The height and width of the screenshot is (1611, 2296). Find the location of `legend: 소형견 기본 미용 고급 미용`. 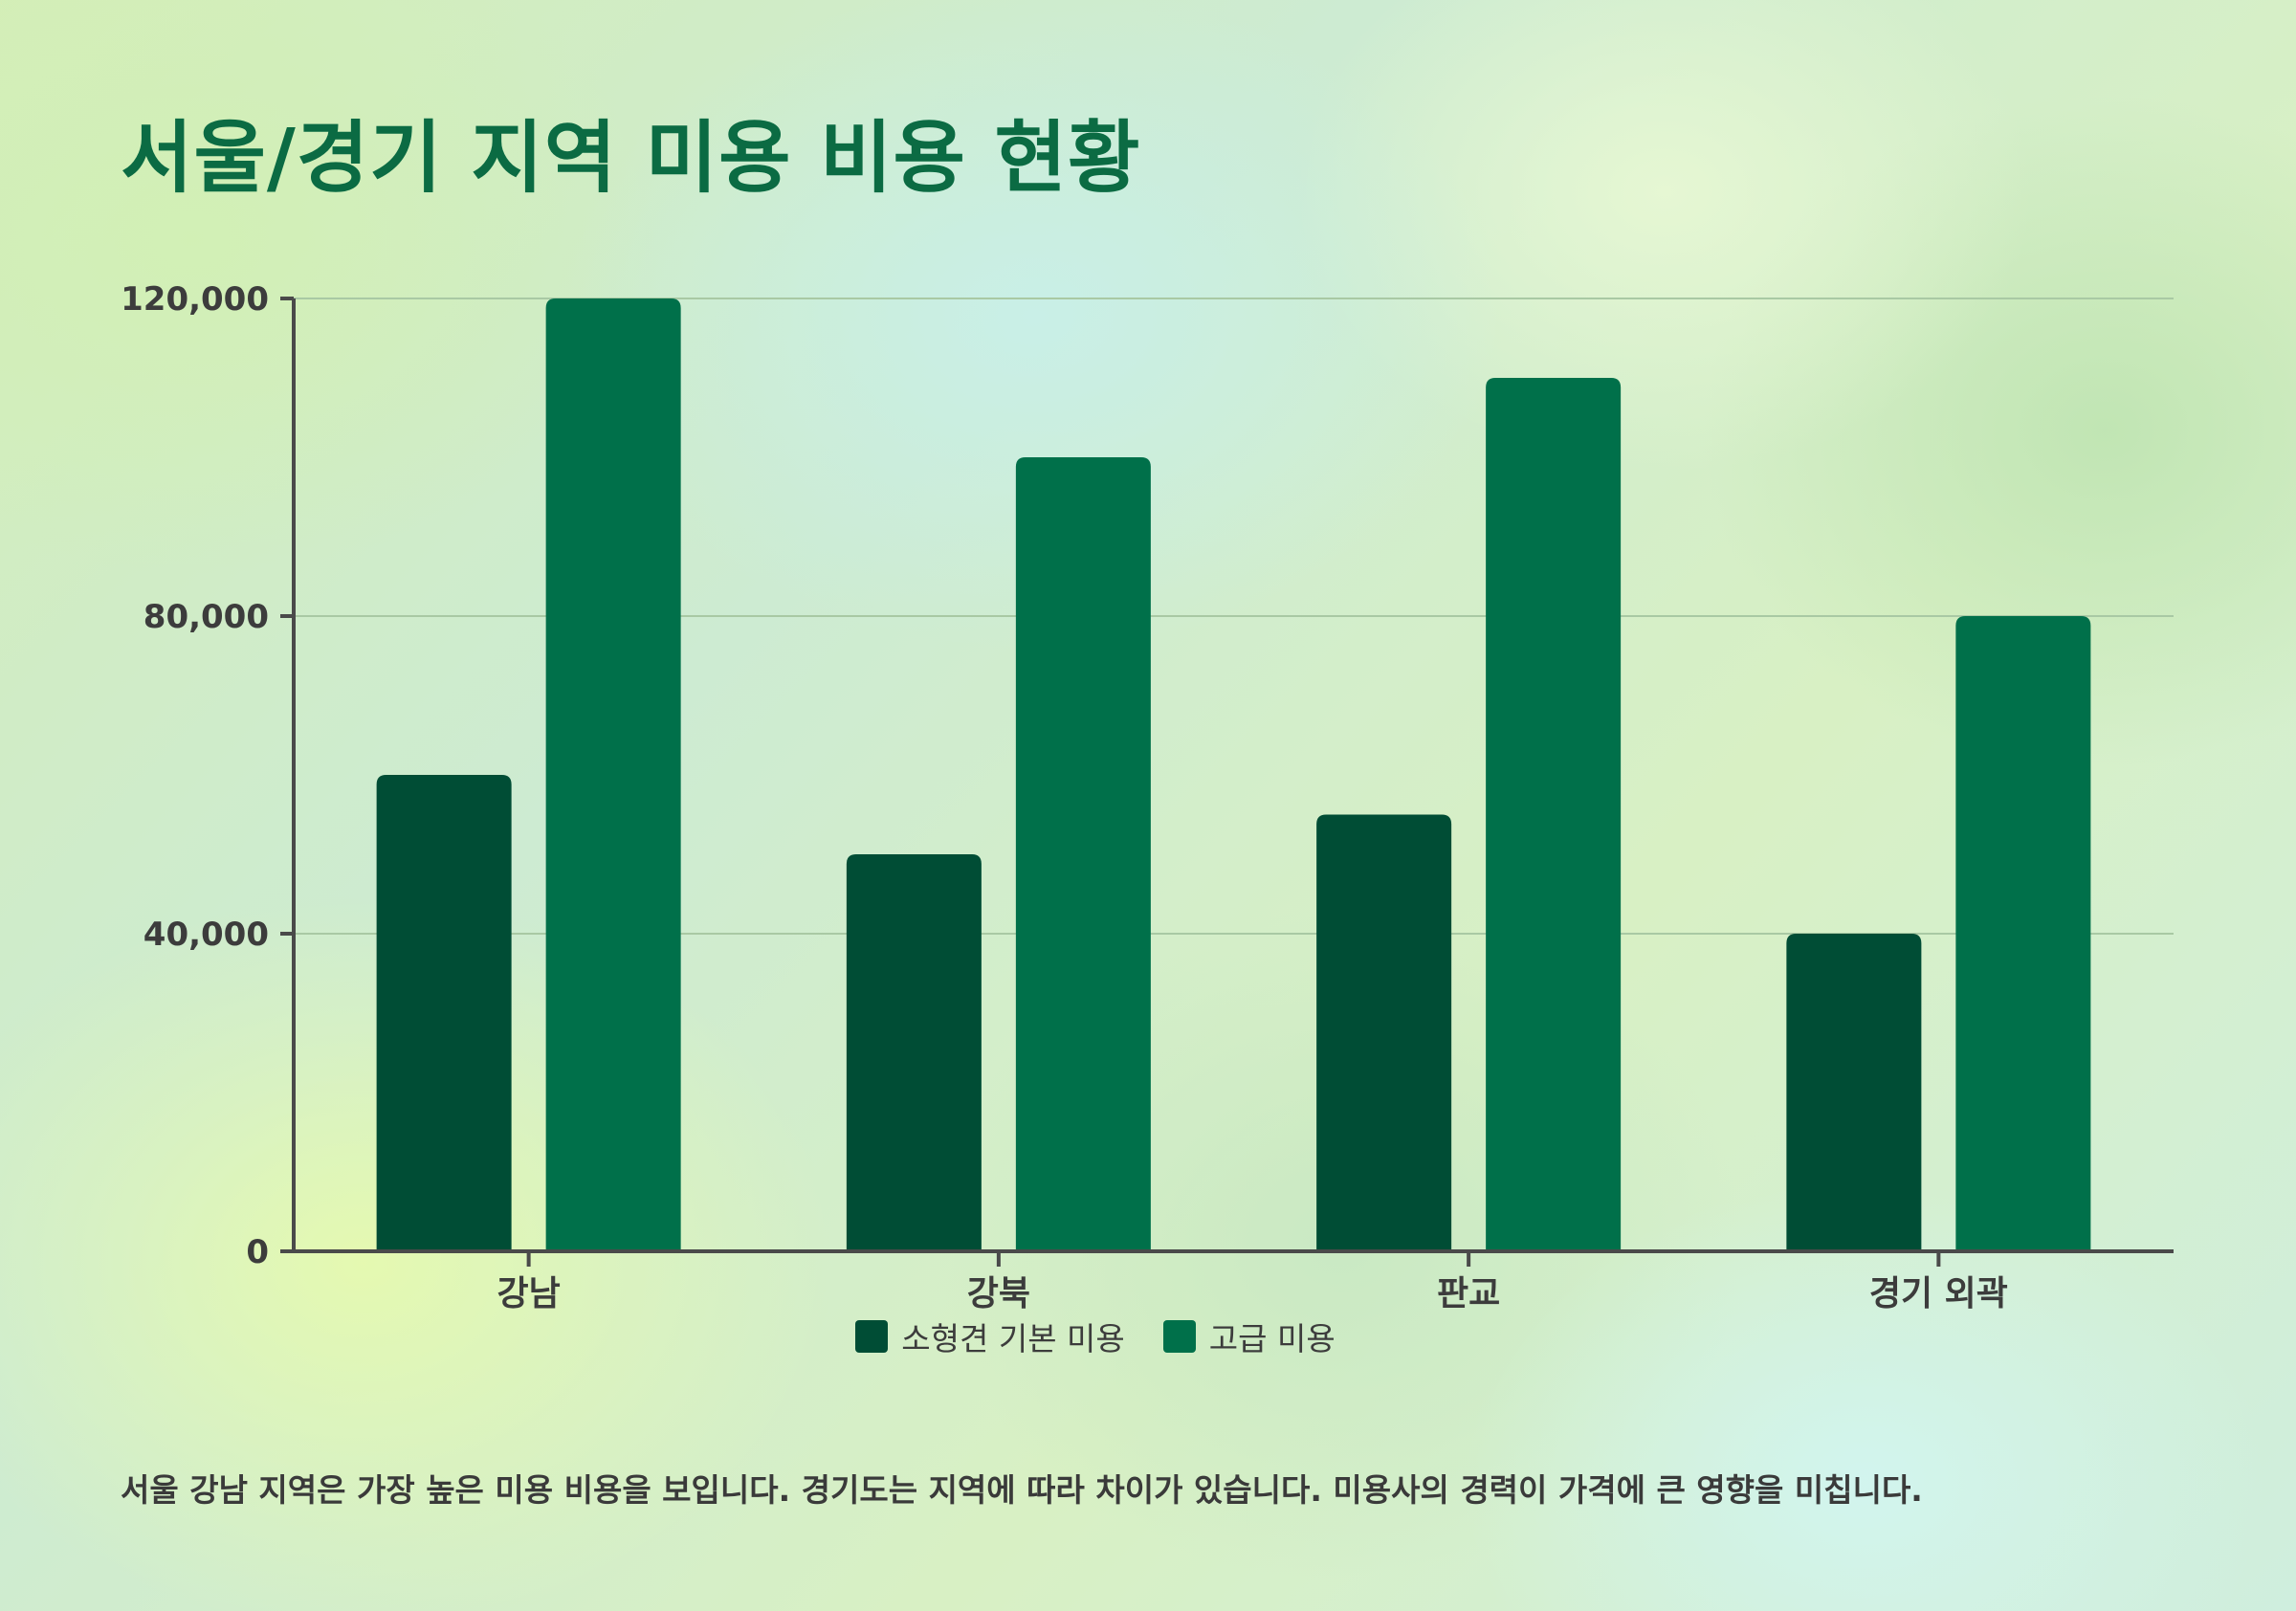

legend: 소형견 기본 미용 고급 미용 is located at coordinates (1095, 1336).